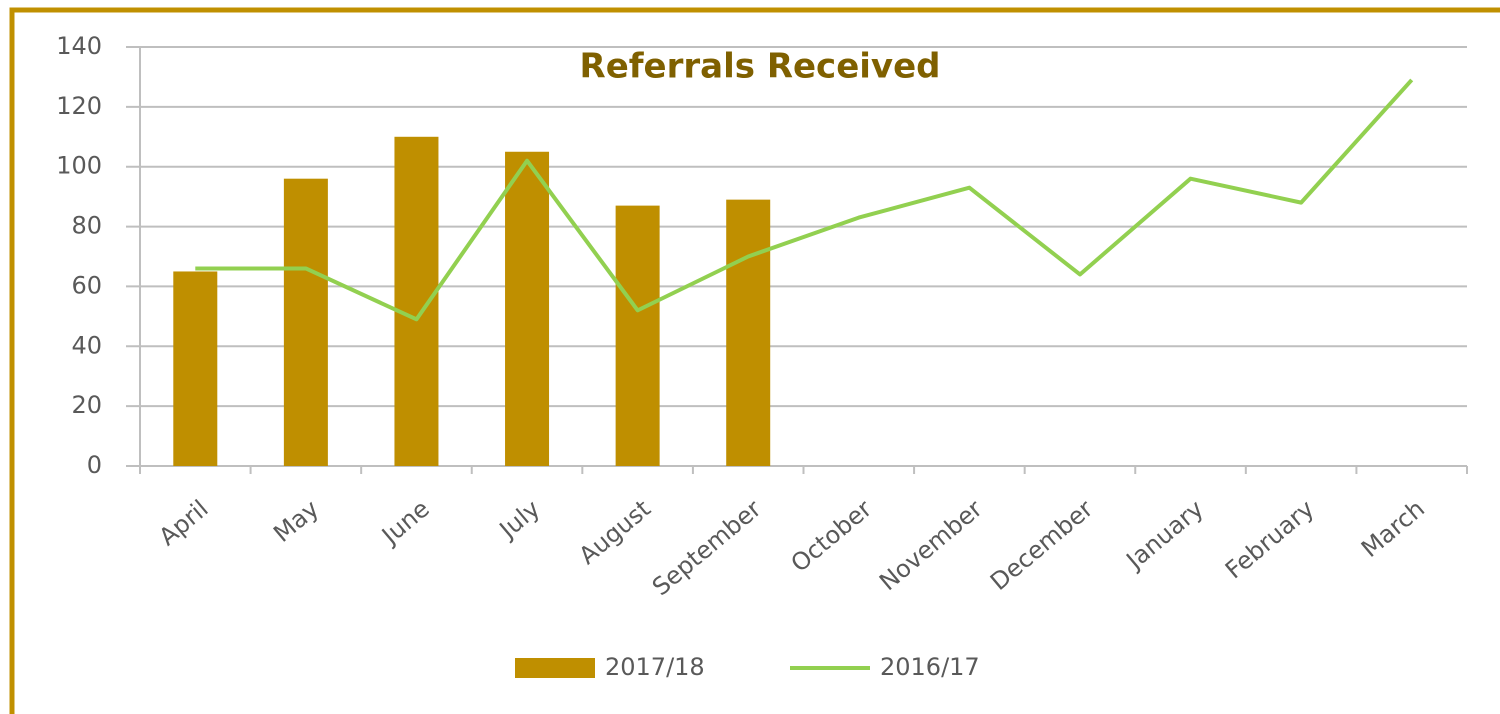  I want to click on legend-label: 2017/18, so click(655, 667).